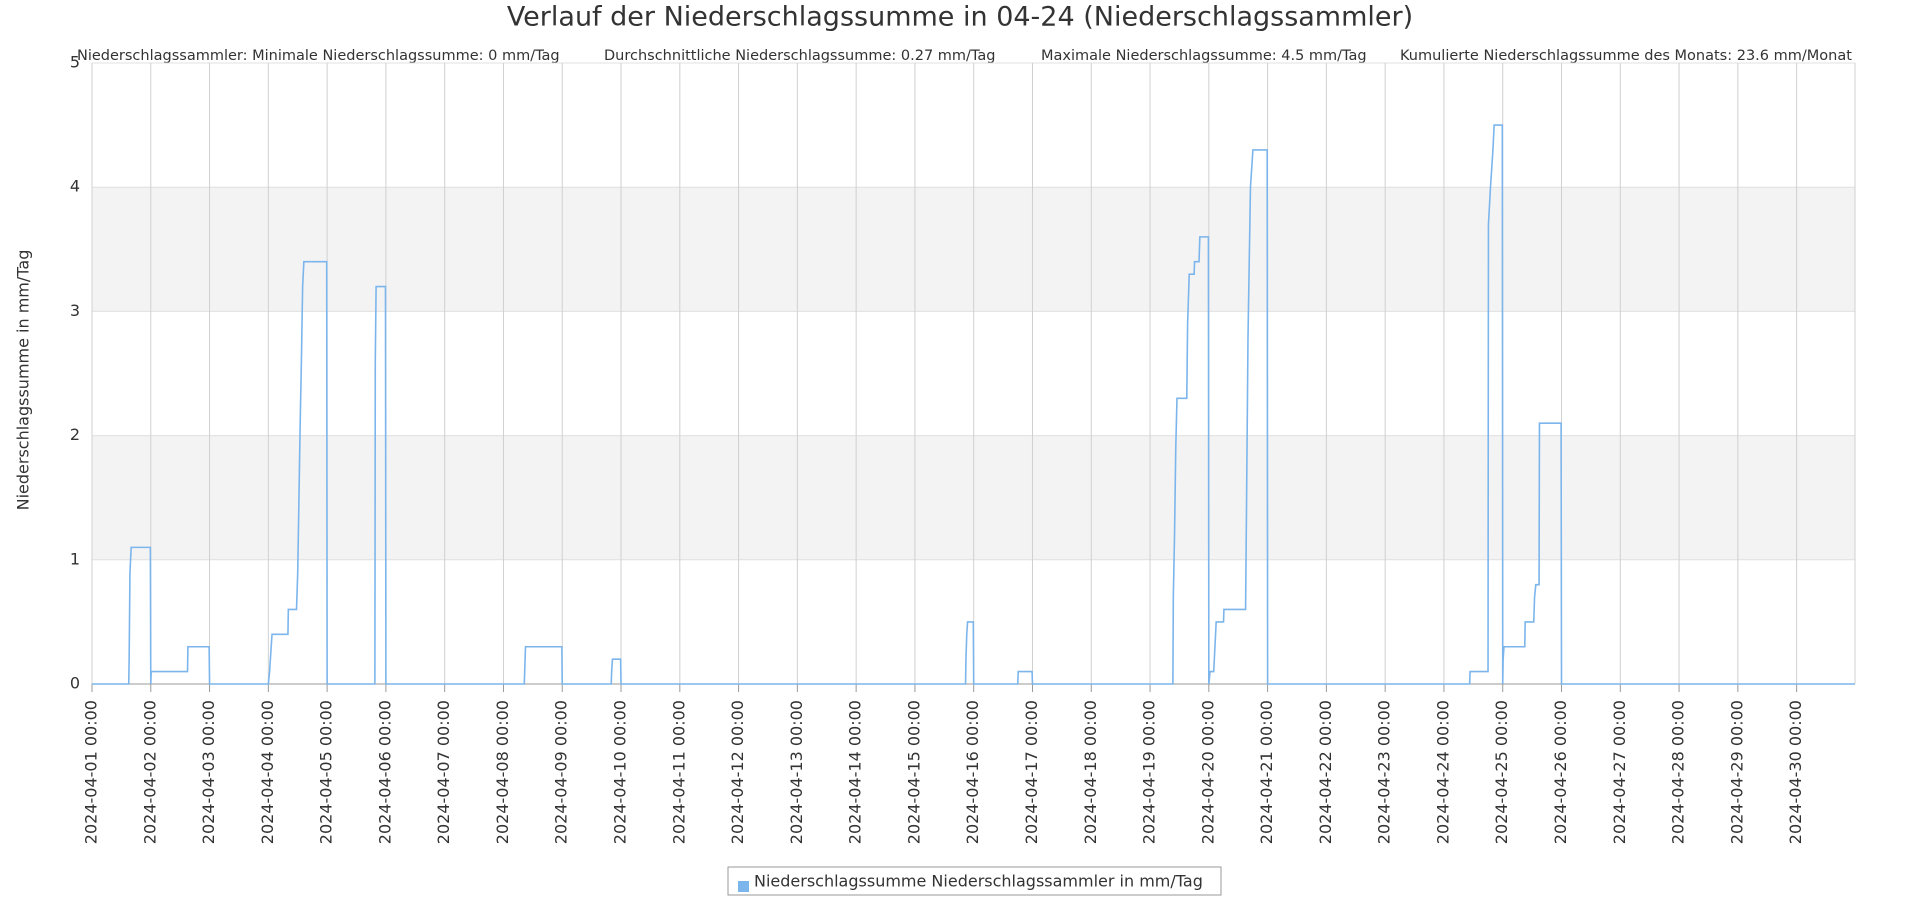 The image size is (1920, 900). What do you see at coordinates (1795, 772) in the screenshot?
I see `x-tick-label: 2024-04-30 00:00` at bounding box center [1795, 772].